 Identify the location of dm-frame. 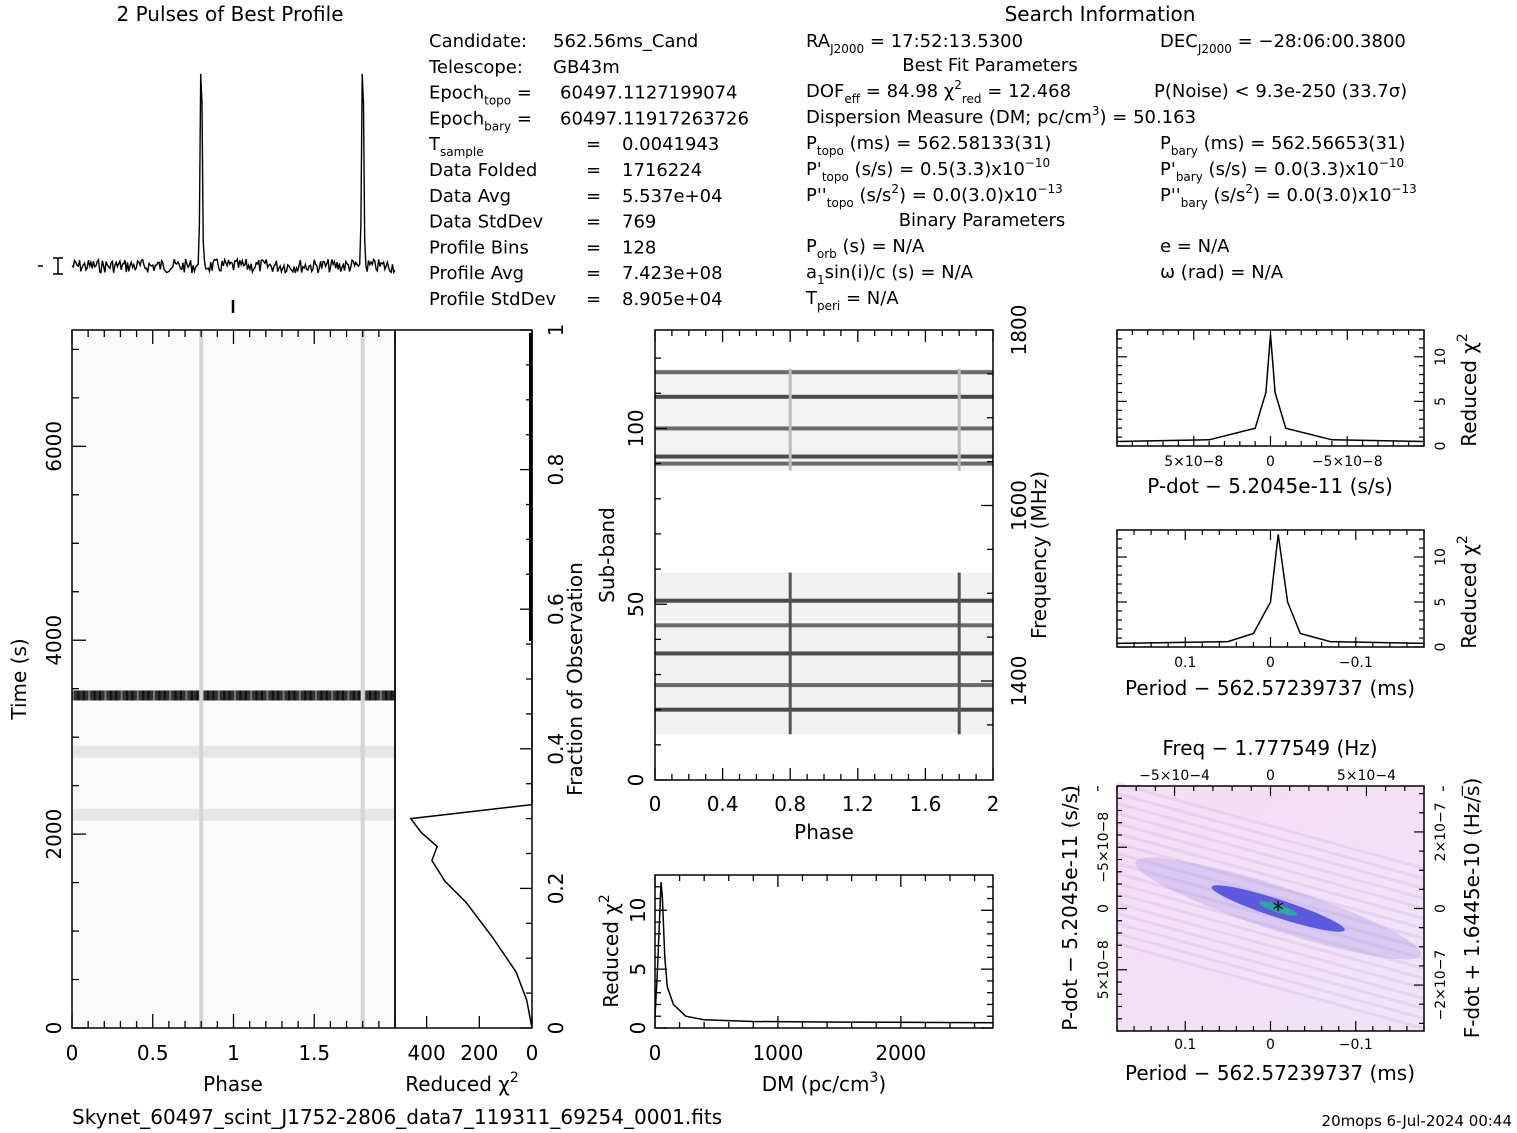
(824, 951).